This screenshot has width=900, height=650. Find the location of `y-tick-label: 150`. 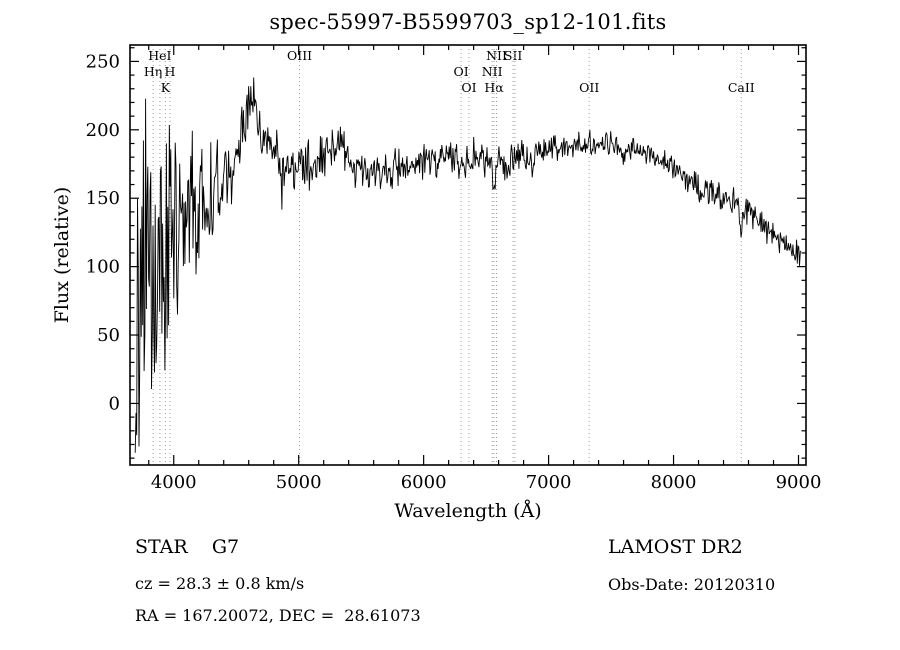

y-tick-label: 150 is located at coordinates (103, 198).